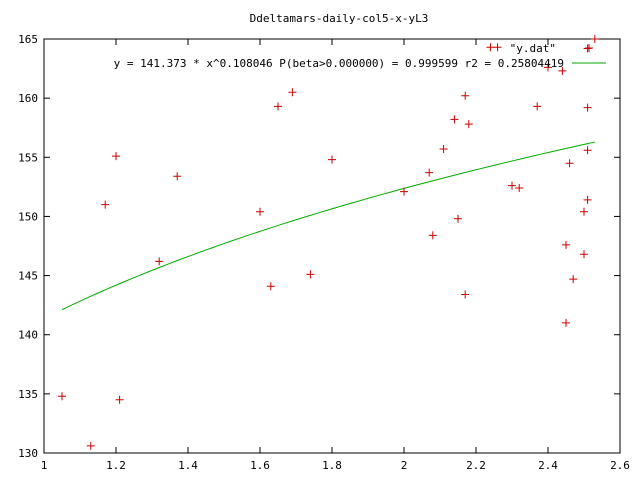  I want to click on x-tick-label: 2.6, so click(620, 465).